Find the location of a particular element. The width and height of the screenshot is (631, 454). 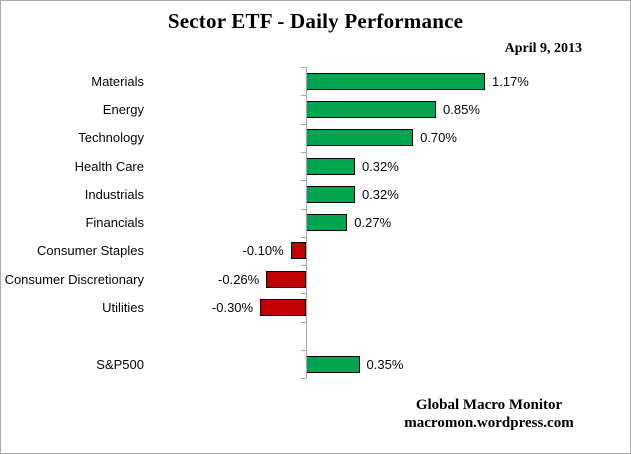

footer-source: Global Macro Monitor is located at coordinates (489, 405).